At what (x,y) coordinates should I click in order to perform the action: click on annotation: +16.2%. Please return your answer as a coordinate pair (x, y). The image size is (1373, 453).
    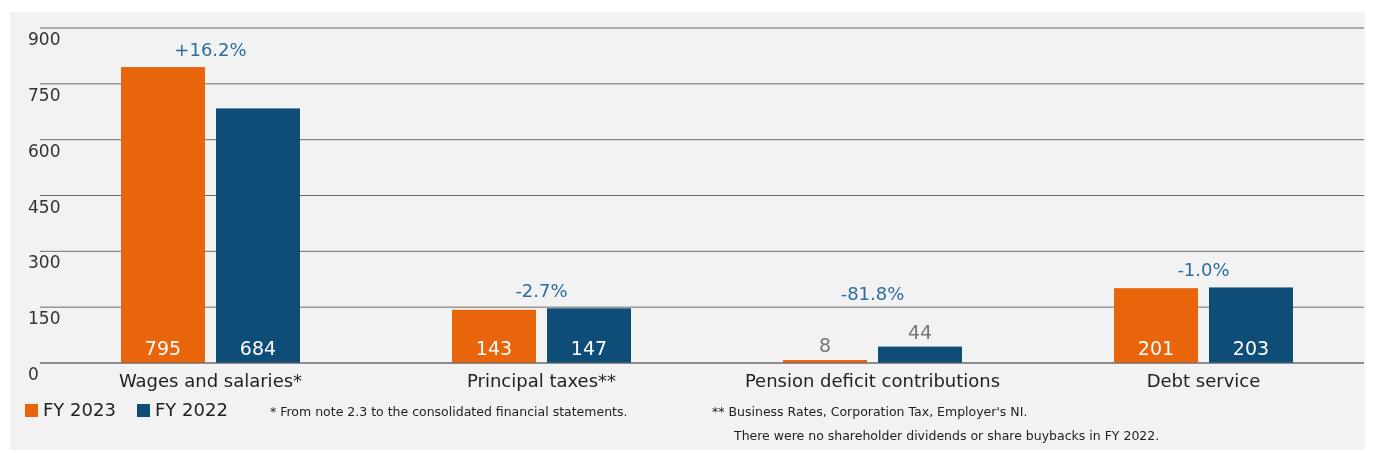
    Looking at the image, I should click on (210, 50).